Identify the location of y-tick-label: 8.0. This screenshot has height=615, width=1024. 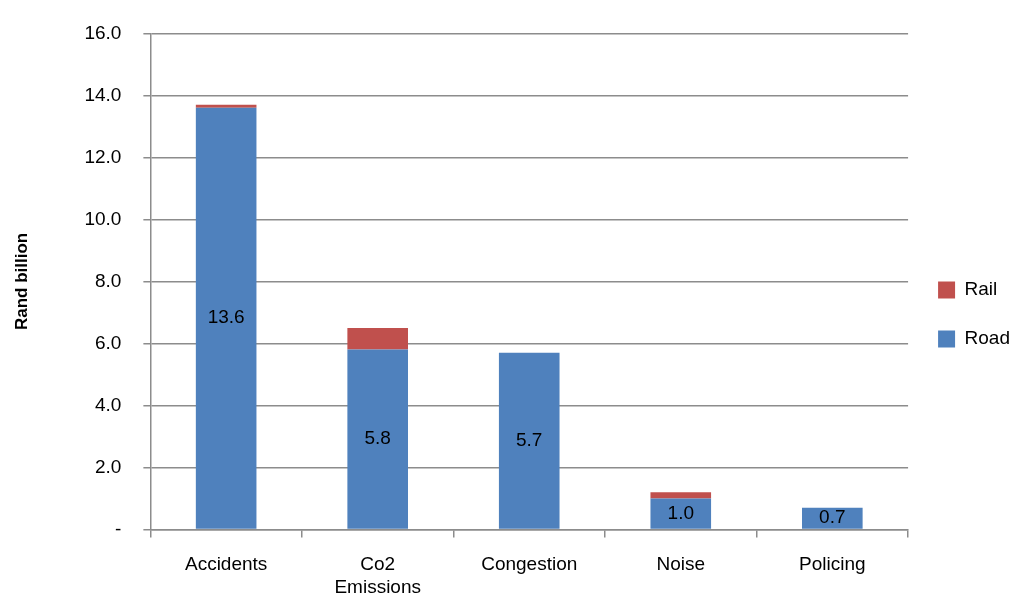
(108, 280).